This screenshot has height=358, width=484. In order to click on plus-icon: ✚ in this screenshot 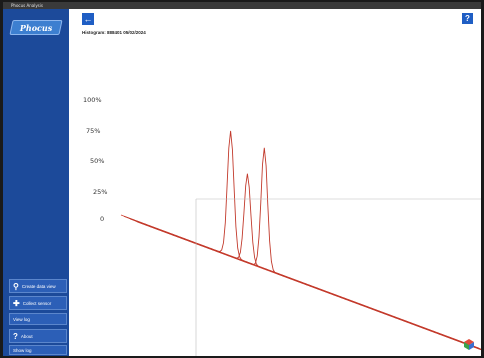, I will do `click(16, 303)`.